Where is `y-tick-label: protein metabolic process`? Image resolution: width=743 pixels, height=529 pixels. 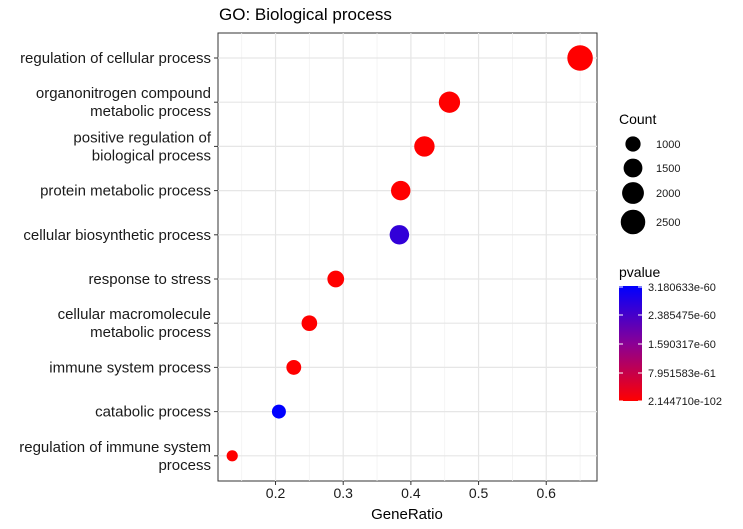 y-tick-label: protein metabolic process is located at coordinates (125, 191).